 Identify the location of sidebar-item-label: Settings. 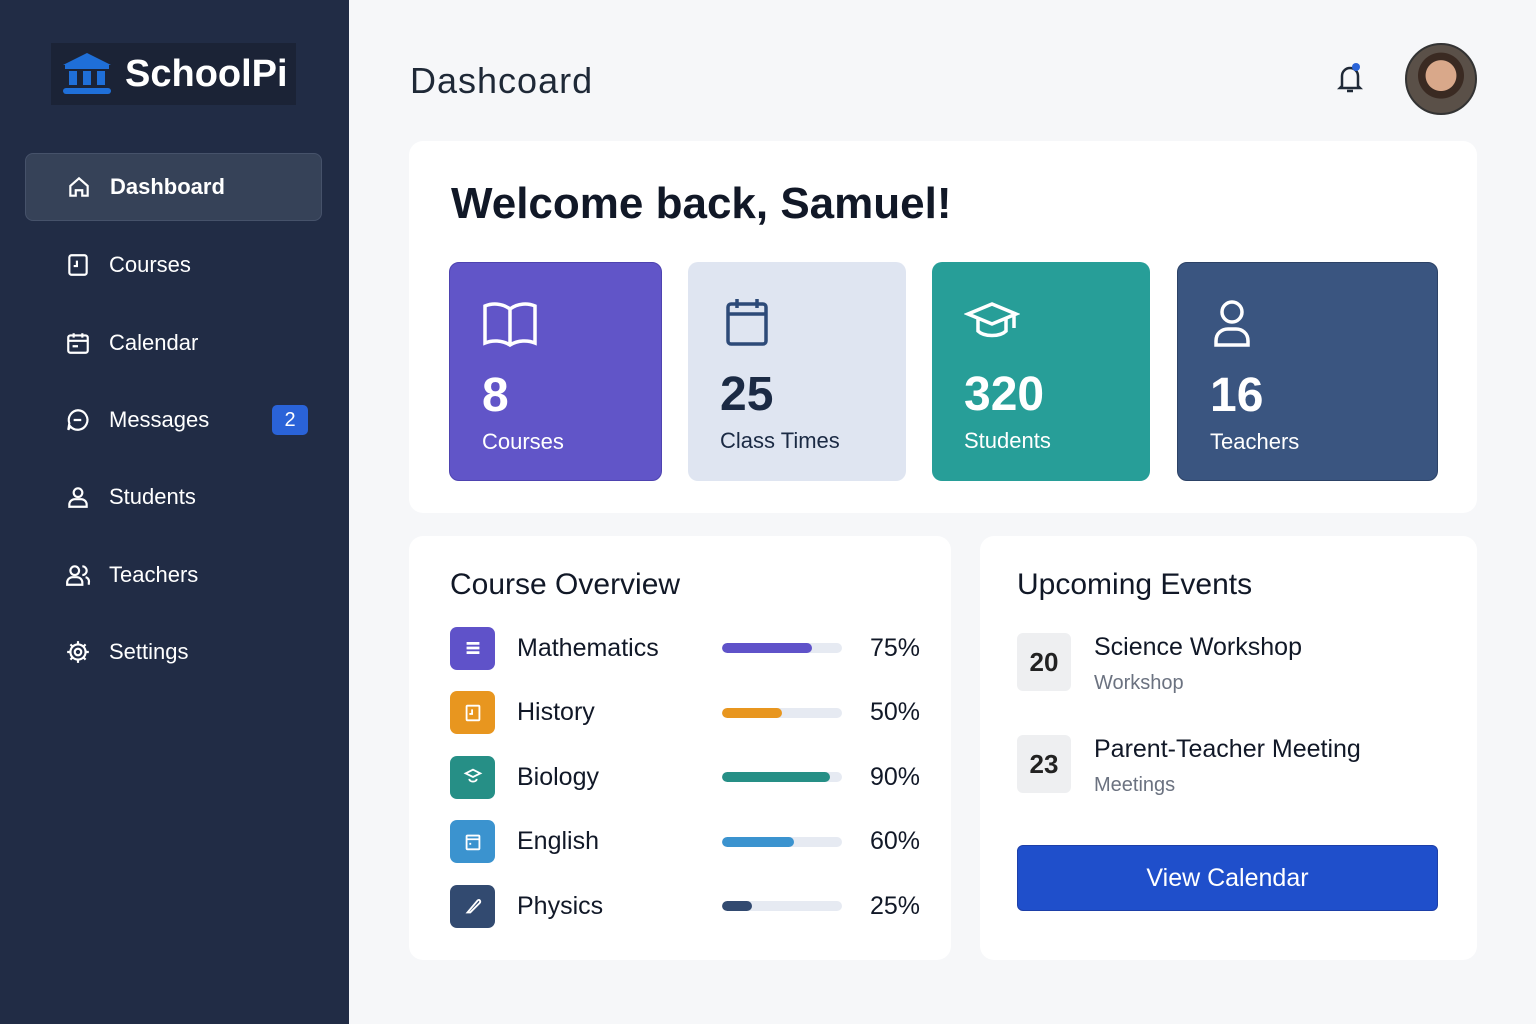
(149, 651).